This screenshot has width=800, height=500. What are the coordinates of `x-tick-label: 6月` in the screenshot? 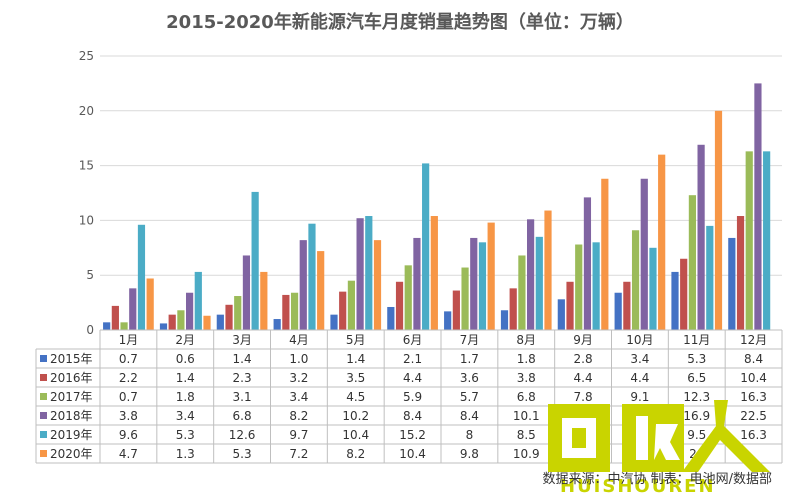 It's located at (413, 340).